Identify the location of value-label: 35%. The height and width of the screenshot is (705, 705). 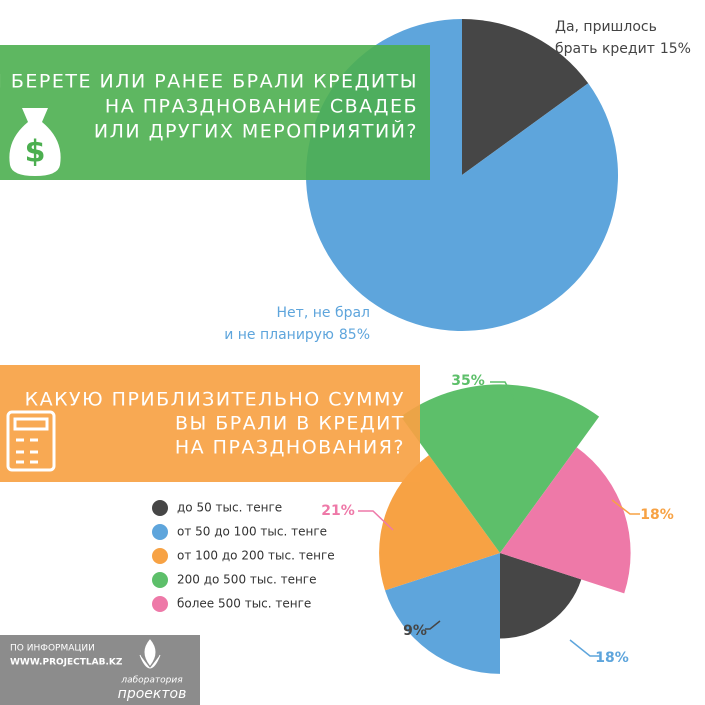
(468, 381).